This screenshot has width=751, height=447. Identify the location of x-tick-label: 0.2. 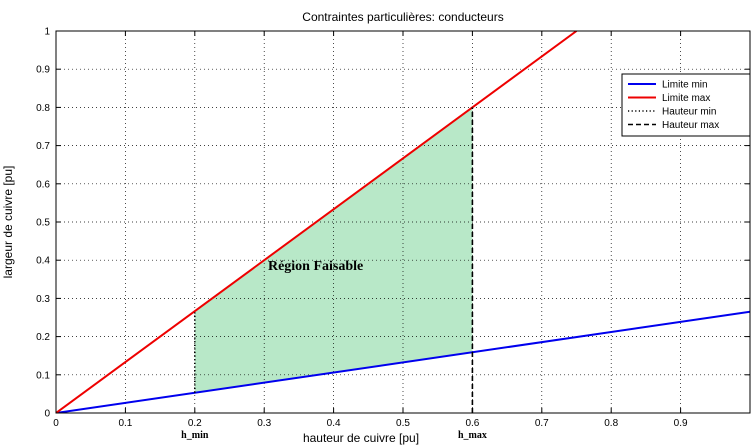
(195, 423).